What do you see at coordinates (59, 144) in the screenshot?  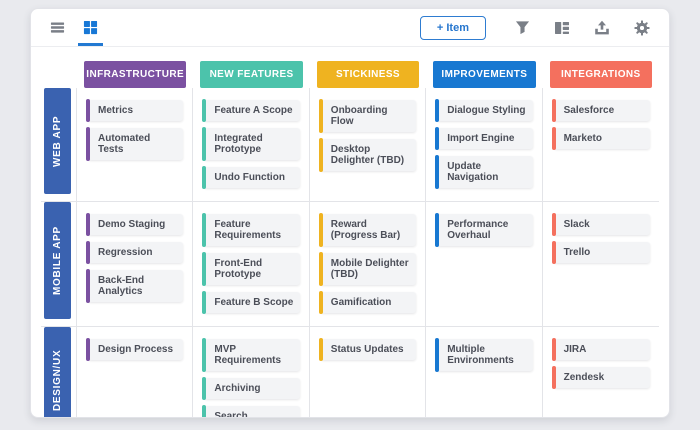 I see `row-label-cell: WEB APP` at bounding box center [59, 144].